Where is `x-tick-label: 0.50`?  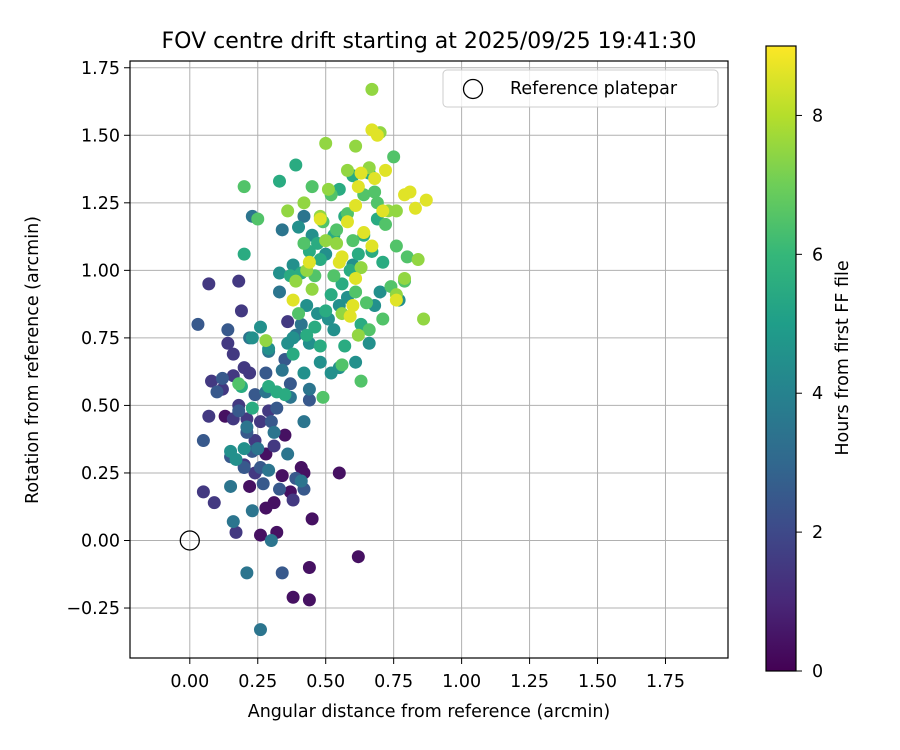 x-tick-label: 0.50 is located at coordinates (325, 682).